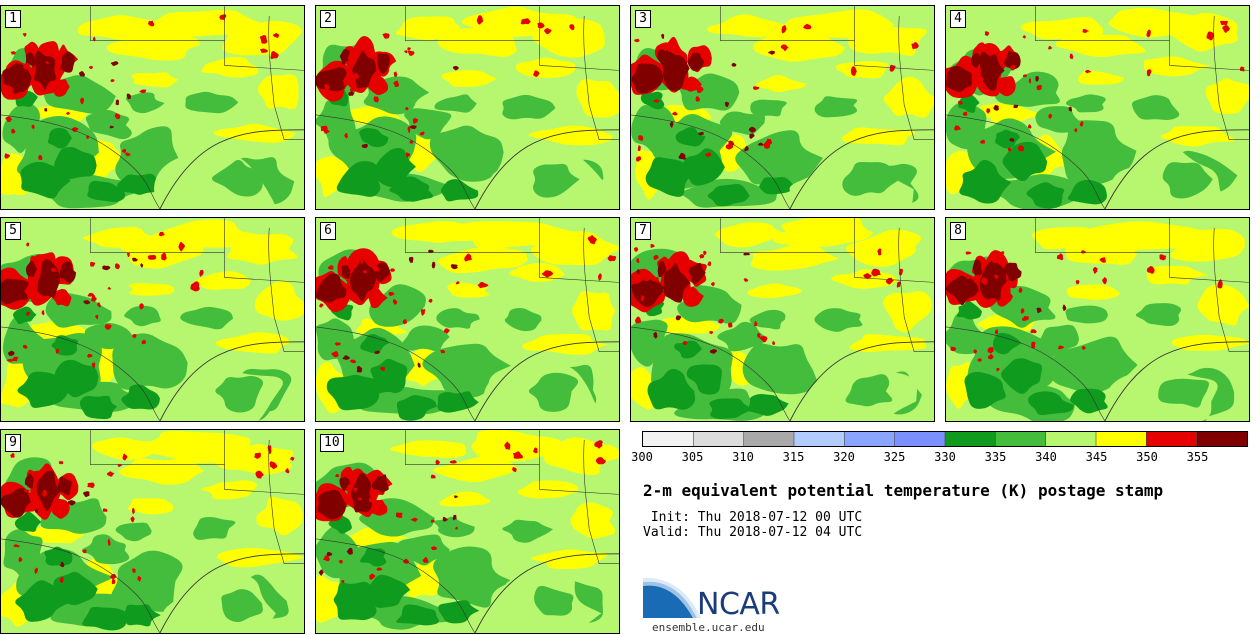 The width and height of the screenshot is (1260, 635). What do you see at coordinates (1005, 86) in the screenshot?
I see `field-red` at bounding box center [1005, 86].